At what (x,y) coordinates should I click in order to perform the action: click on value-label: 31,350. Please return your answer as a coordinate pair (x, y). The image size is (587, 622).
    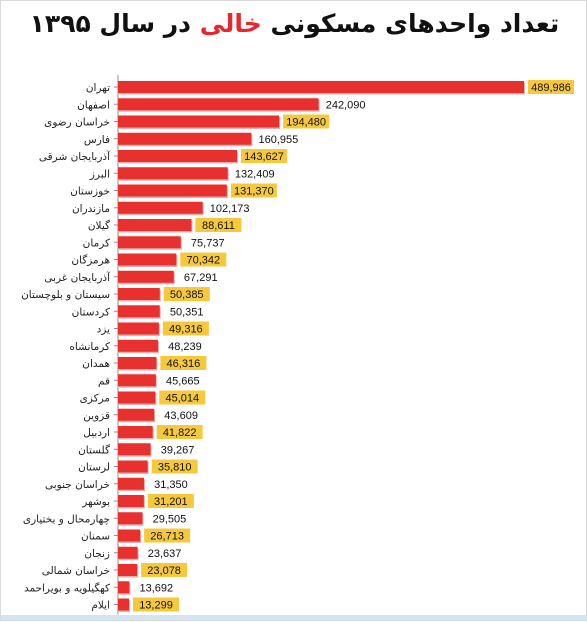
    Looking at the image, I should click on (171, 485).